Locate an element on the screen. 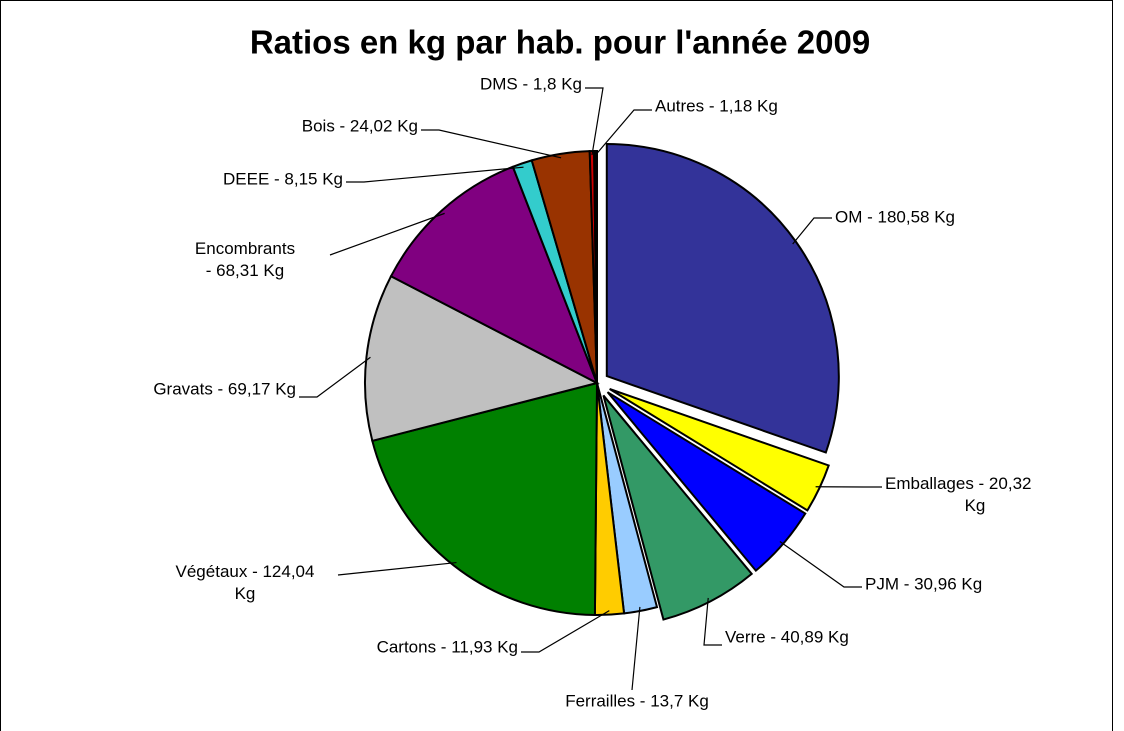  slice-label: Verre - 40,89 Kg is located at coordinates (787, 636).